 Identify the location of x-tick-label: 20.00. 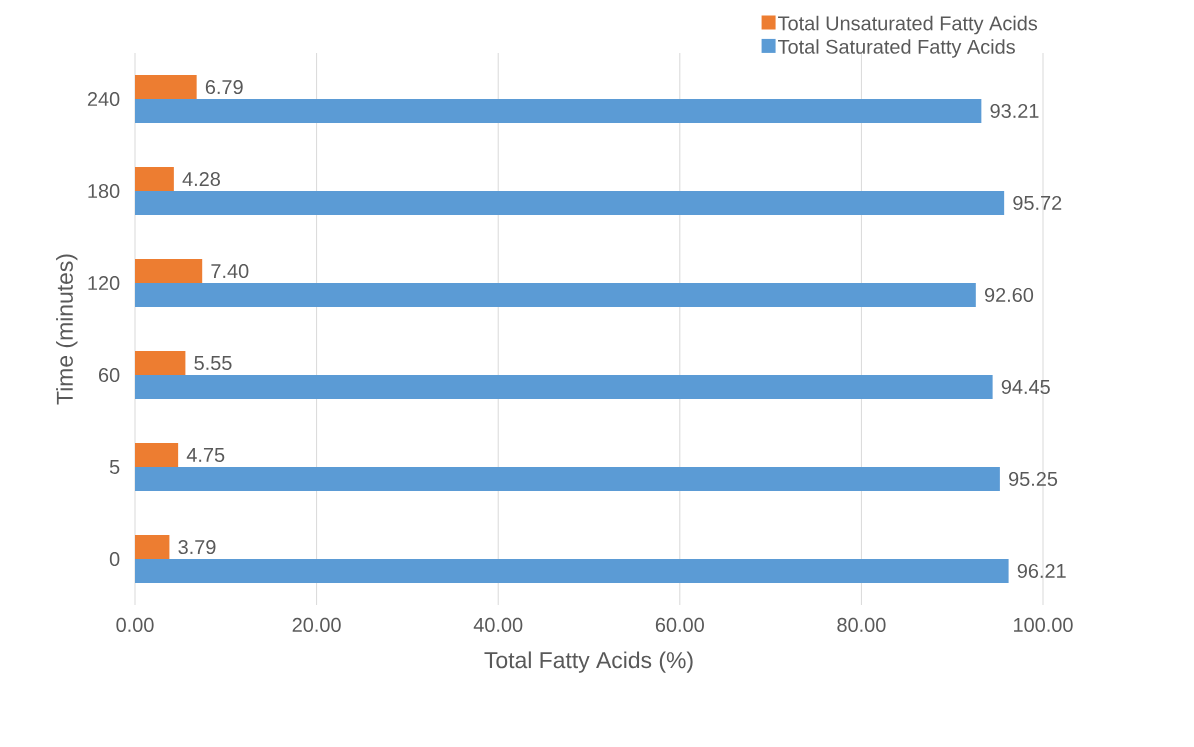
(316, 624).